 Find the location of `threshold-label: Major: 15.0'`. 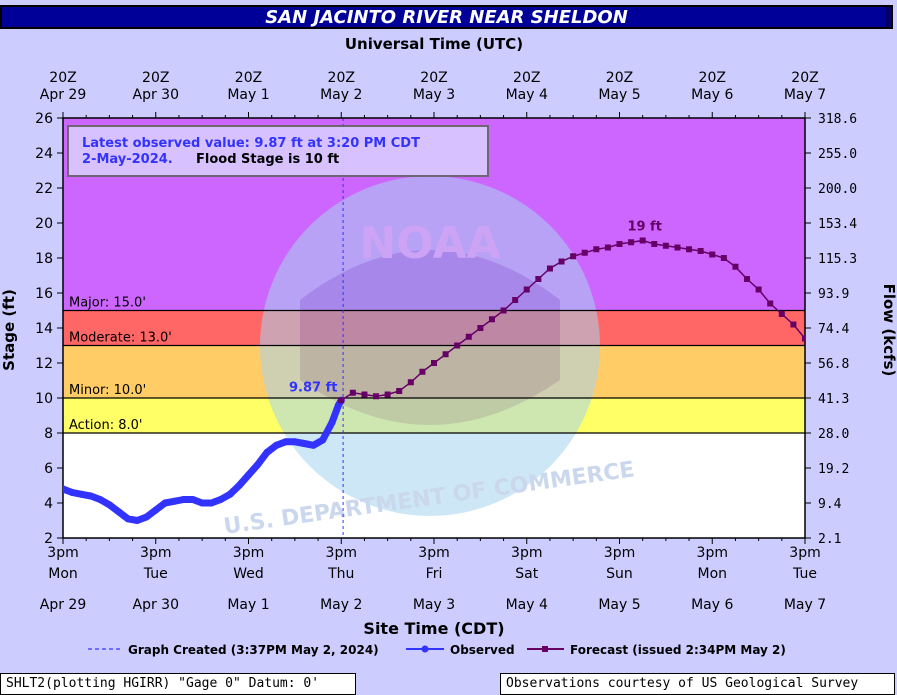

threshold-label: Major: 15.0' is located at coordinates (107, 303).